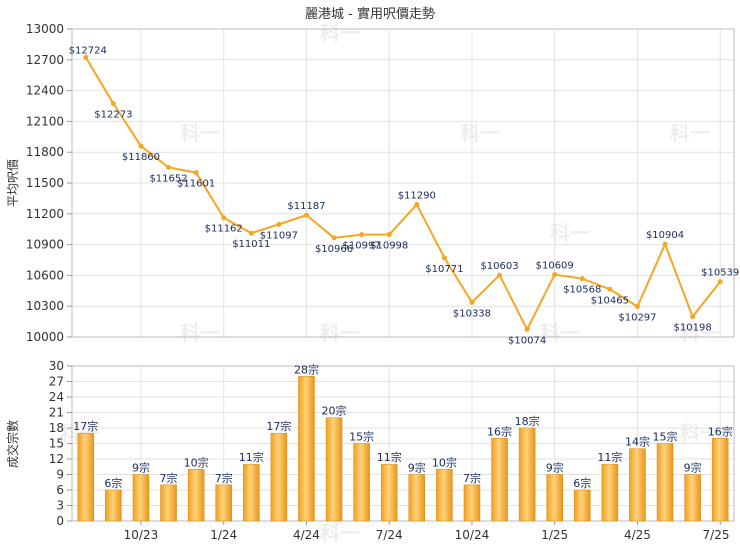 This screenshot has height=554, width=740. What do you see at coordinates (12, 444) in the screenshot?
I see `bar-y-axis-label: 成交宗數` at bounding box center [12, 444].